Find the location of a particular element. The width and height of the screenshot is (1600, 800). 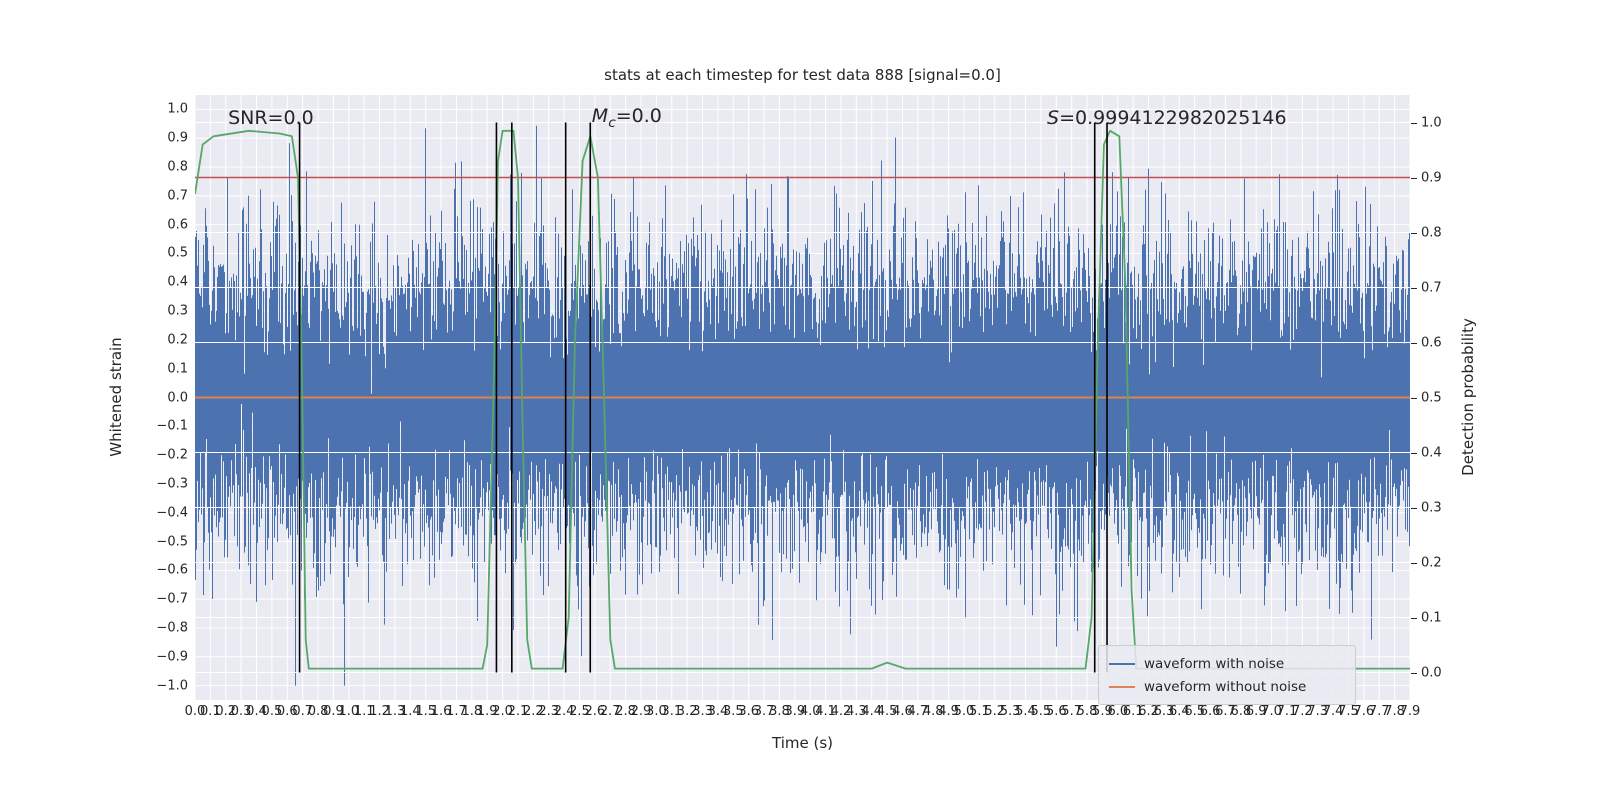

x-tick-label: 4.9 is located at coordinates (948, 711).